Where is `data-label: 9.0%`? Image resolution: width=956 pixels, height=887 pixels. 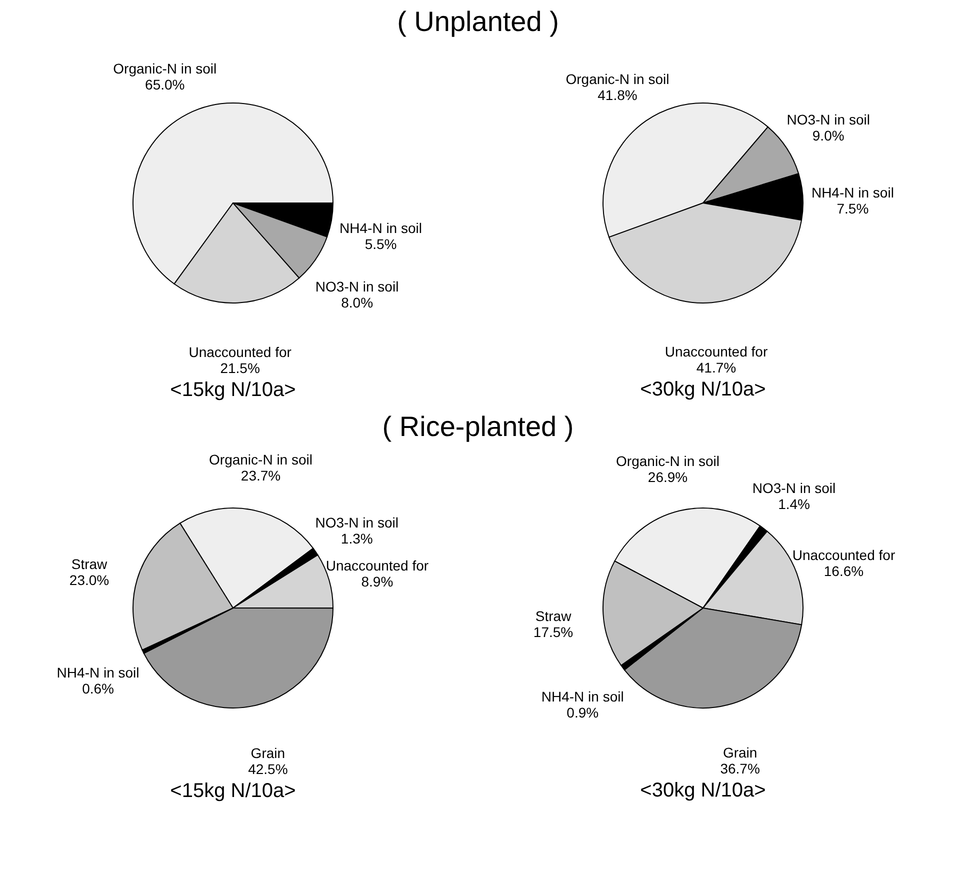
data-label: 9.0% is located at coordinates (828, 136).